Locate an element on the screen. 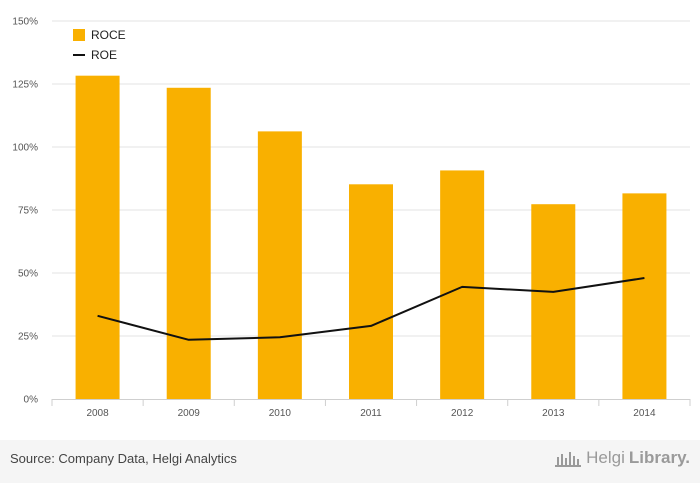 This screenshot has width=700, height=483. y-tick-label: 150% is located at coordinates (25, 22).